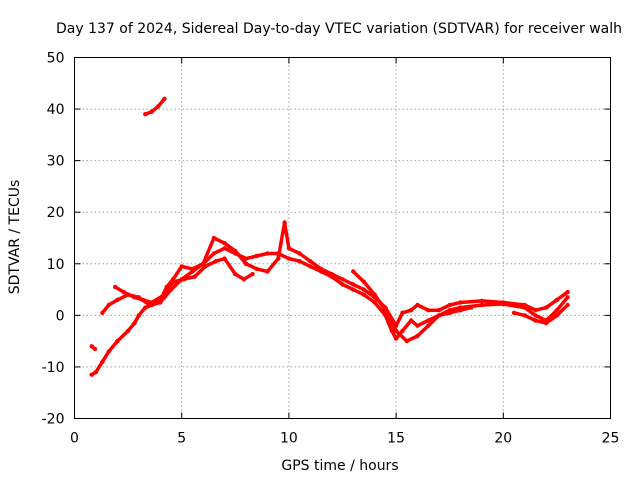  Describe the element at coordinates (56, 265) in the screenshot. I see `y-tick-label: 10` at that location.